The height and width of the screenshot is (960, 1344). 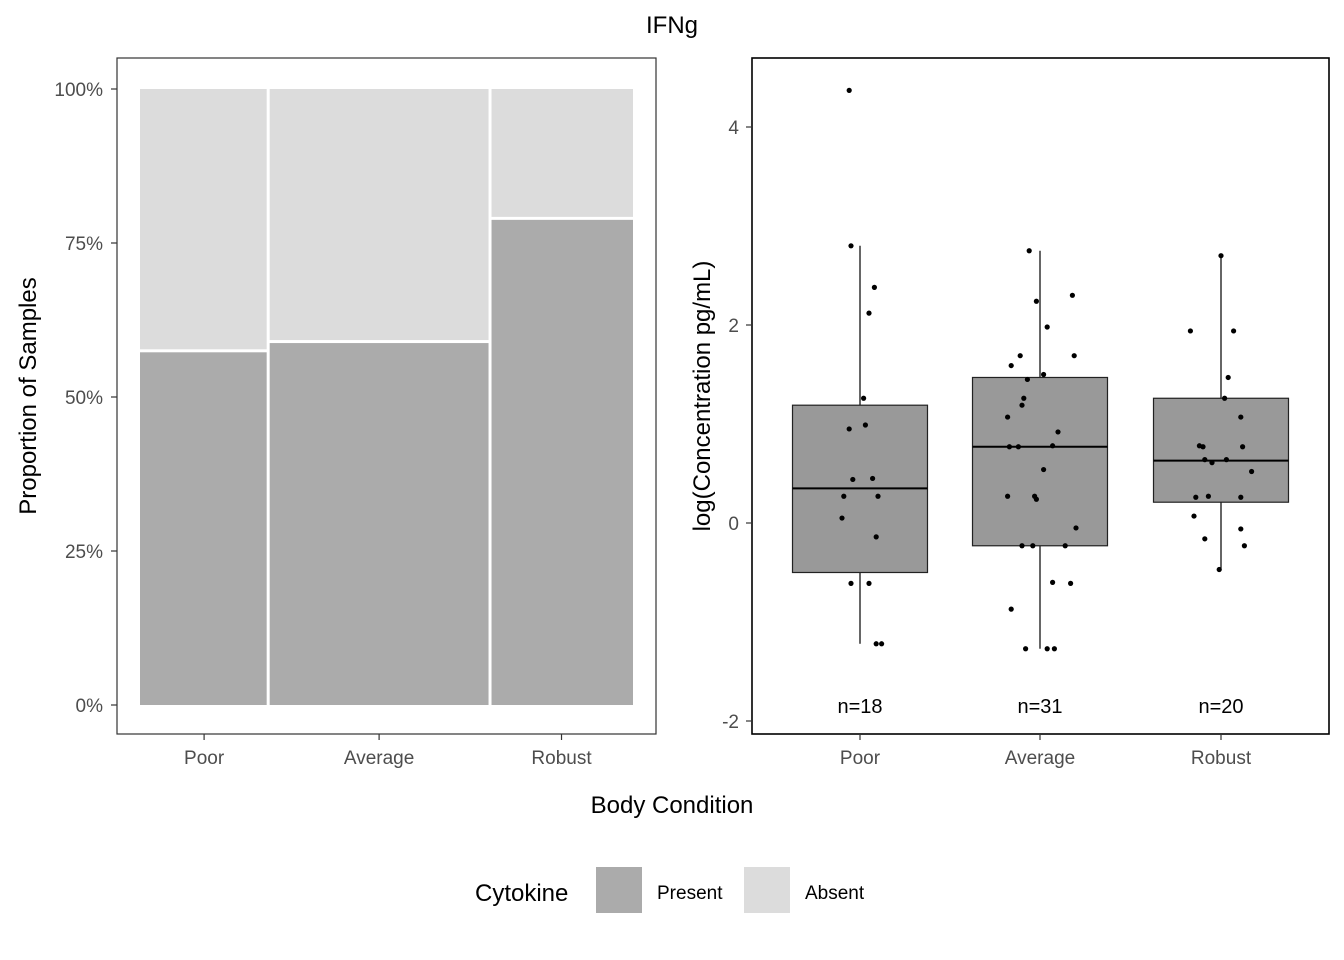 What do you see at coordinates (702, 396) in the screenshot?
I see `boxplot-y-axis-title: log(Concentration pg/mL)` at bounding box center [702, 396].